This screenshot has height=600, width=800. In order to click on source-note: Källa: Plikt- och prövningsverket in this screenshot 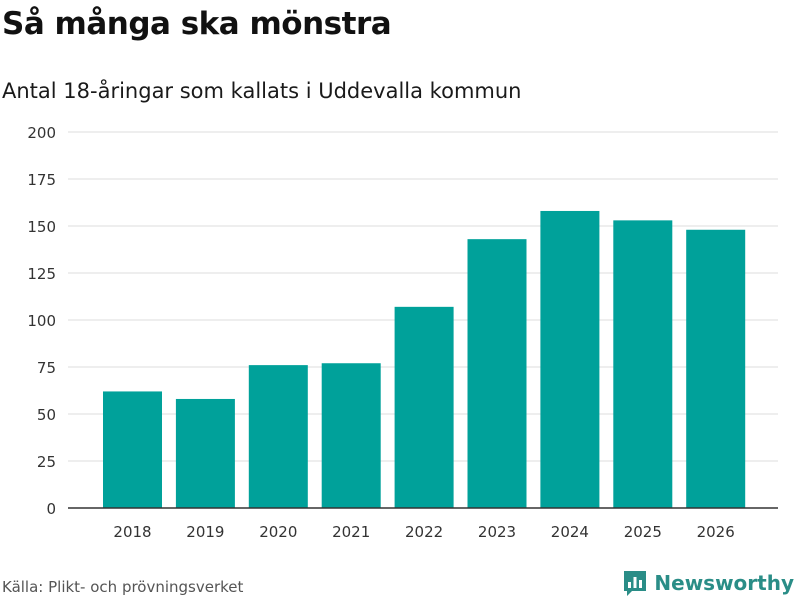, I will do `click(123, 587)`.